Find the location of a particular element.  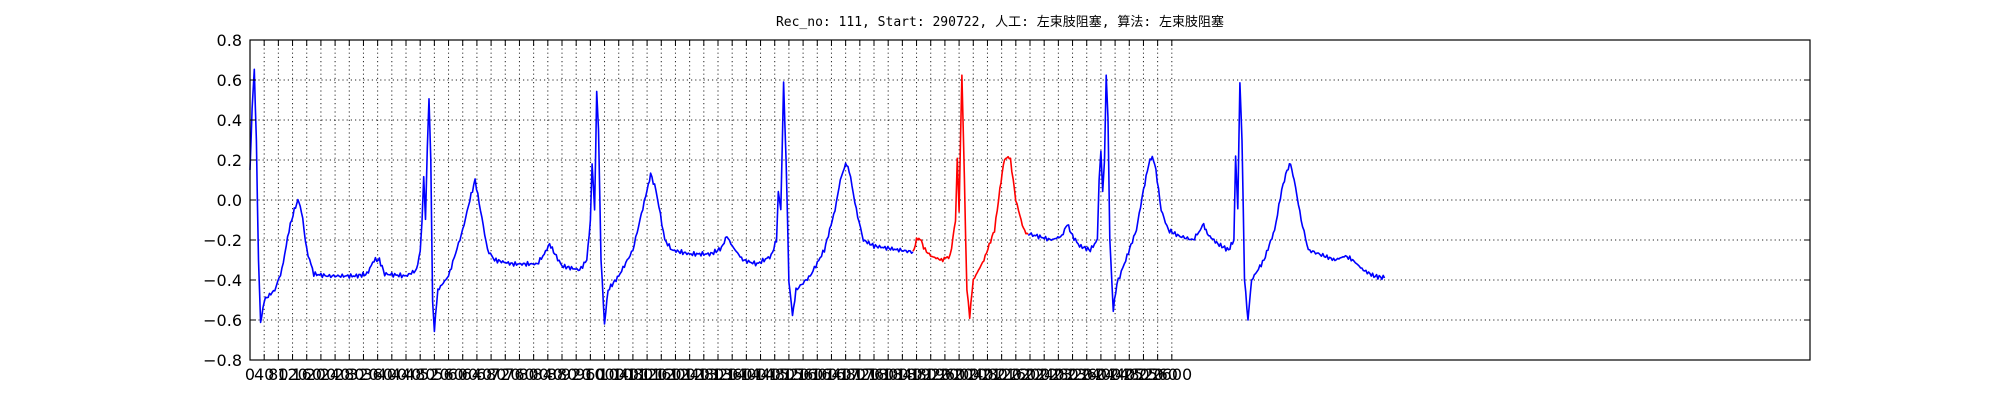

x-tick-label: 2600 is located at coordinates (1171, 374).